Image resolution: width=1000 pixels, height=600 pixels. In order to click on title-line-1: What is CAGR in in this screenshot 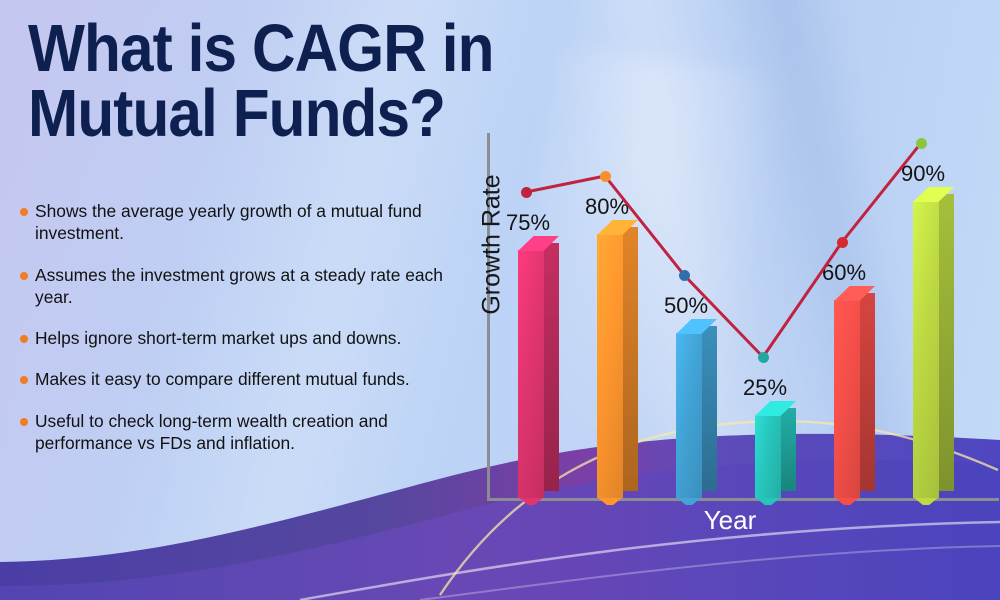, I will do `click(261, 48)`.